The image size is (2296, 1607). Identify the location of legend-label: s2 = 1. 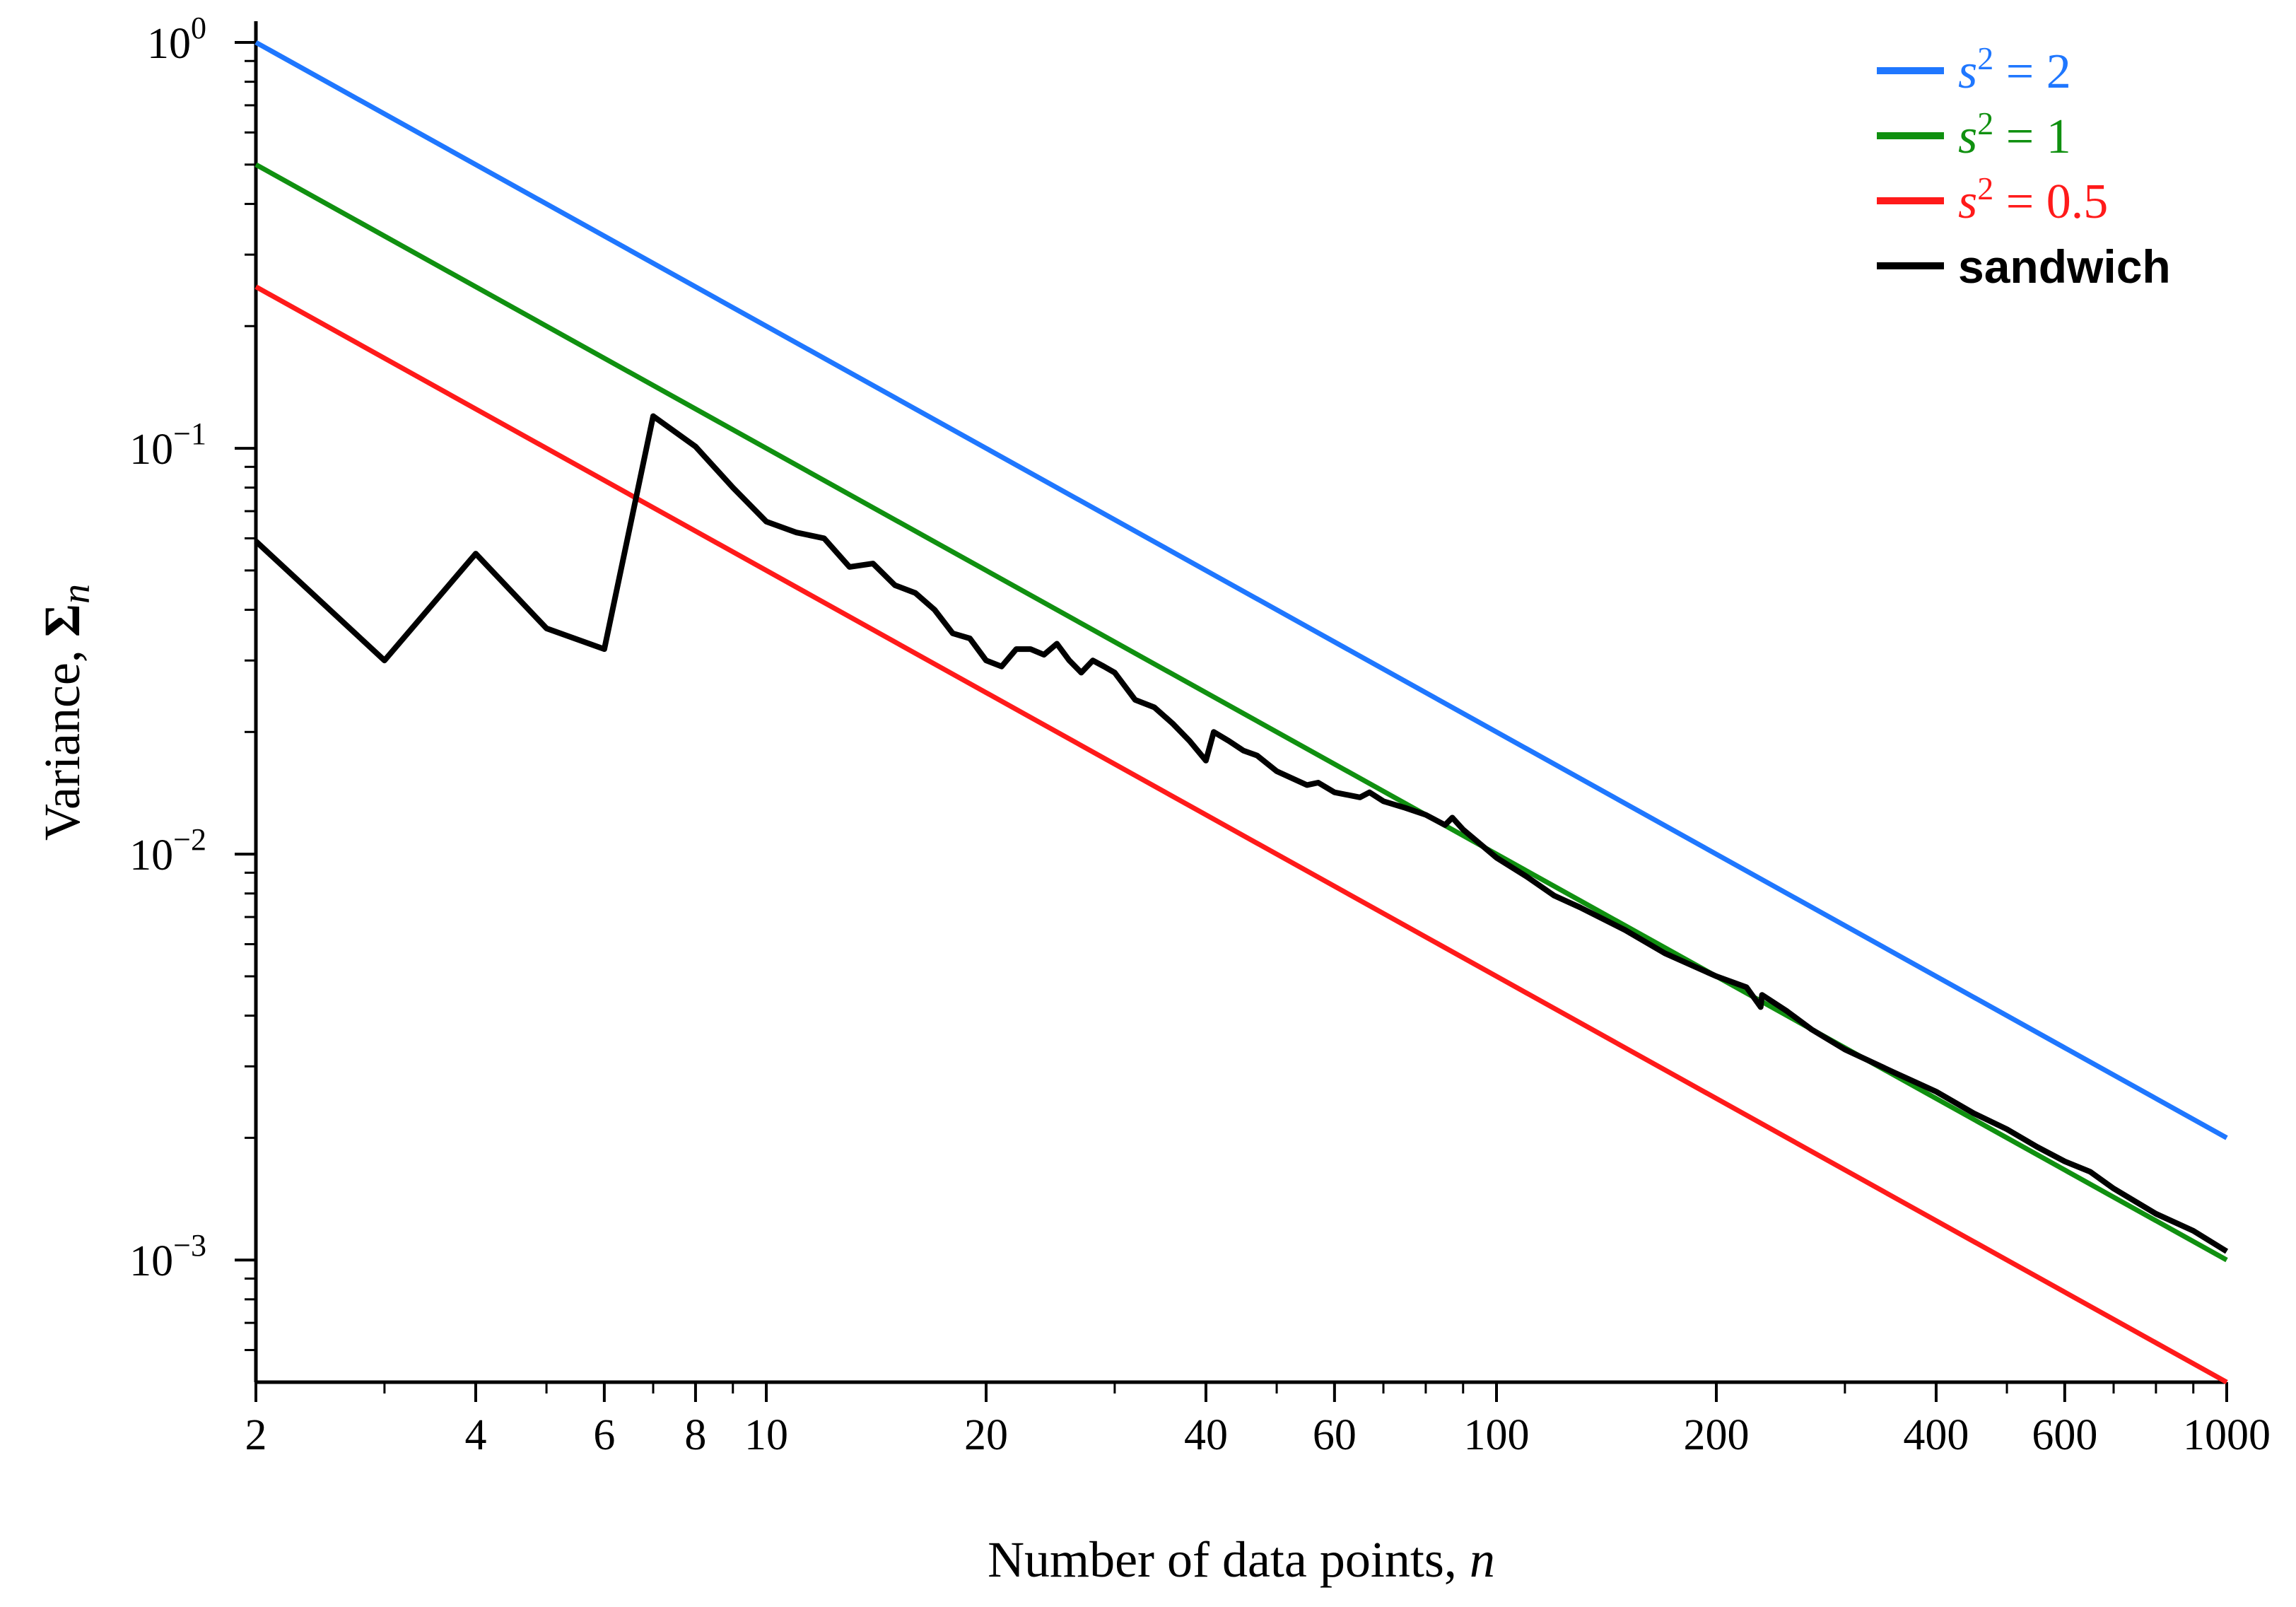
(2014, 134).